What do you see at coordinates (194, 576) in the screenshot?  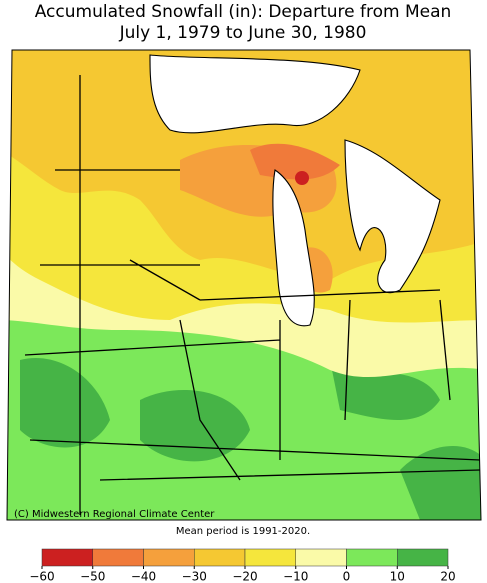 I see `tick-label: −30` at bounding box center [194, 576].